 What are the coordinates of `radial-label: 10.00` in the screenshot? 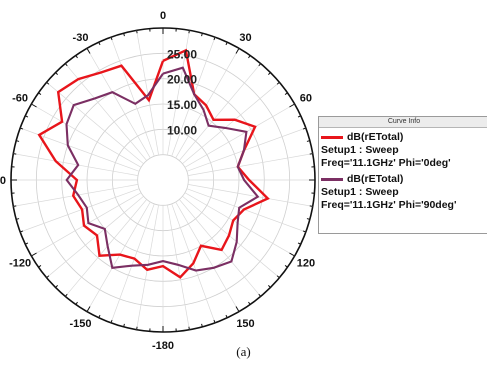 It's located at (182, 130).